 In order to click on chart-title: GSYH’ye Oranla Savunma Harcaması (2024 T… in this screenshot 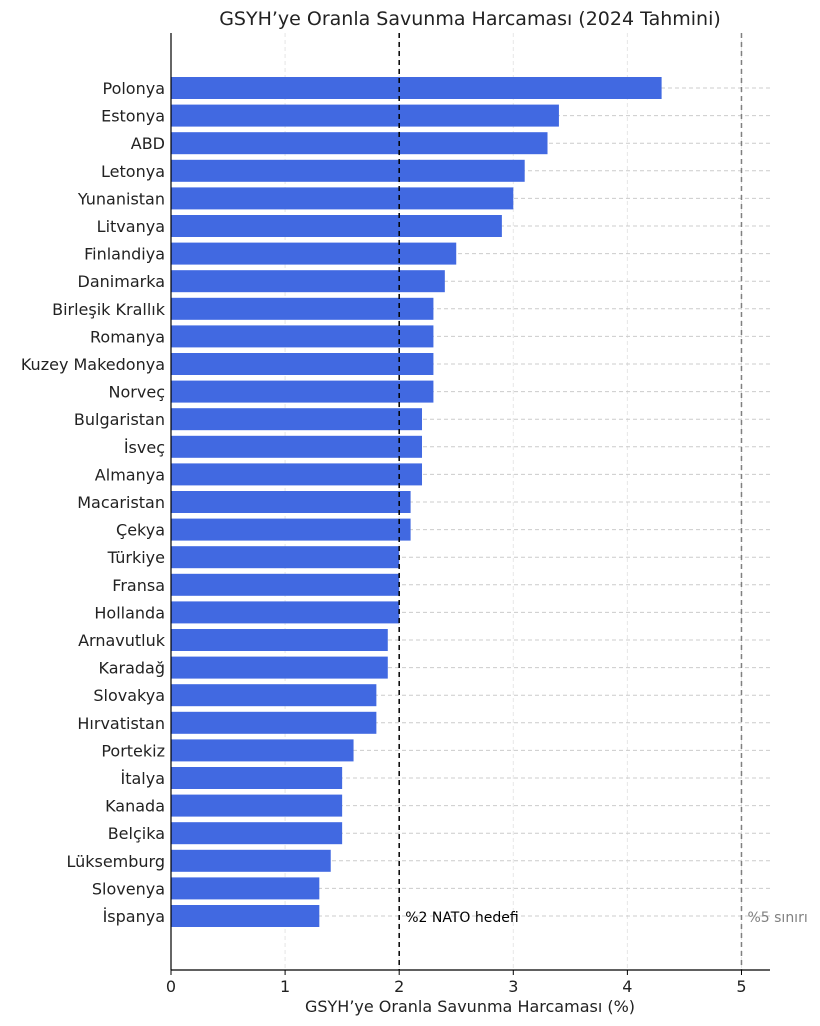, I will do `click(470, 19)`.